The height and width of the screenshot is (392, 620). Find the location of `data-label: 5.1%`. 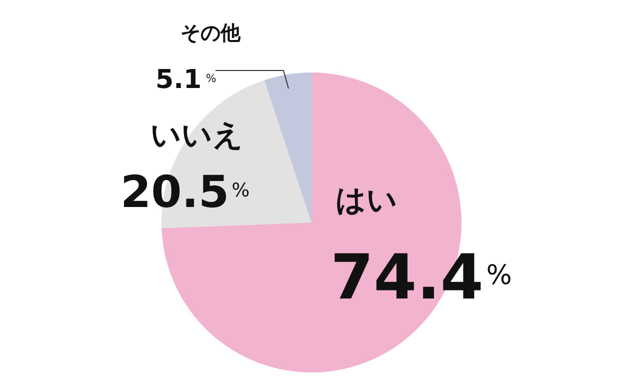

data-label: 5.1% is located at coordinates (186, 80).